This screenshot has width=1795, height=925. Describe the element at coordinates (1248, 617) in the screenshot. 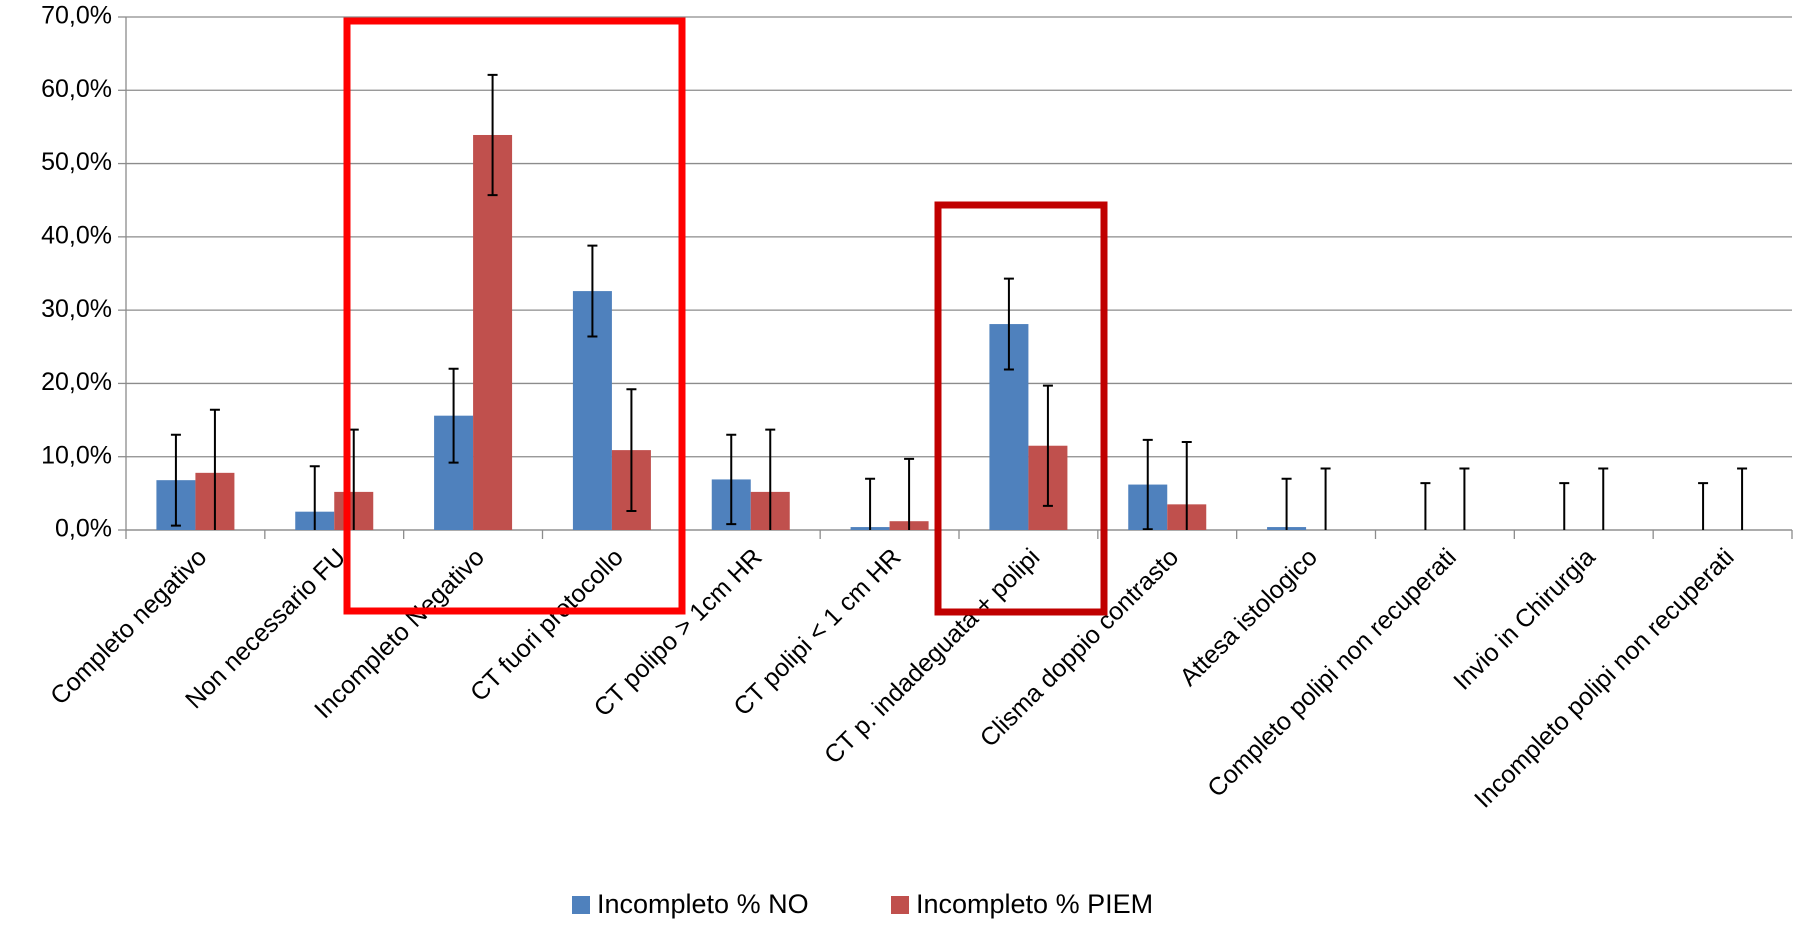

I see `x-tick-label: Attesa istologico` at that location.